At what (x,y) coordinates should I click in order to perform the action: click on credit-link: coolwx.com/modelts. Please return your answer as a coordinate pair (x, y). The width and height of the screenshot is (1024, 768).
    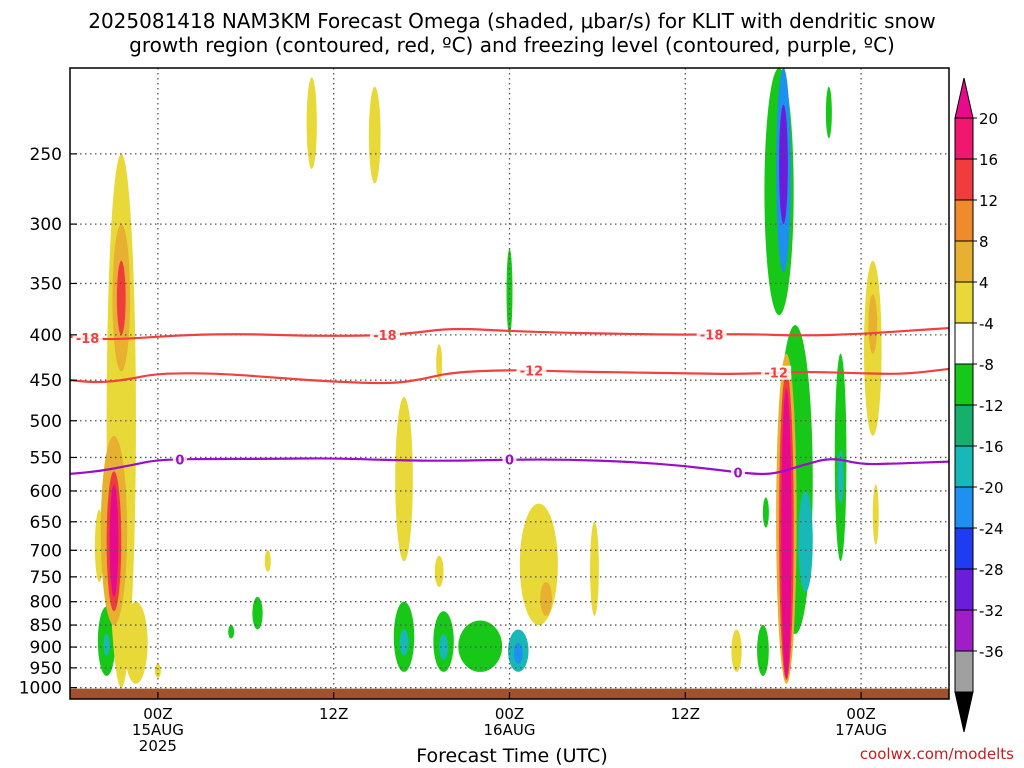
    Looking at the image, I should click on (936, 754).